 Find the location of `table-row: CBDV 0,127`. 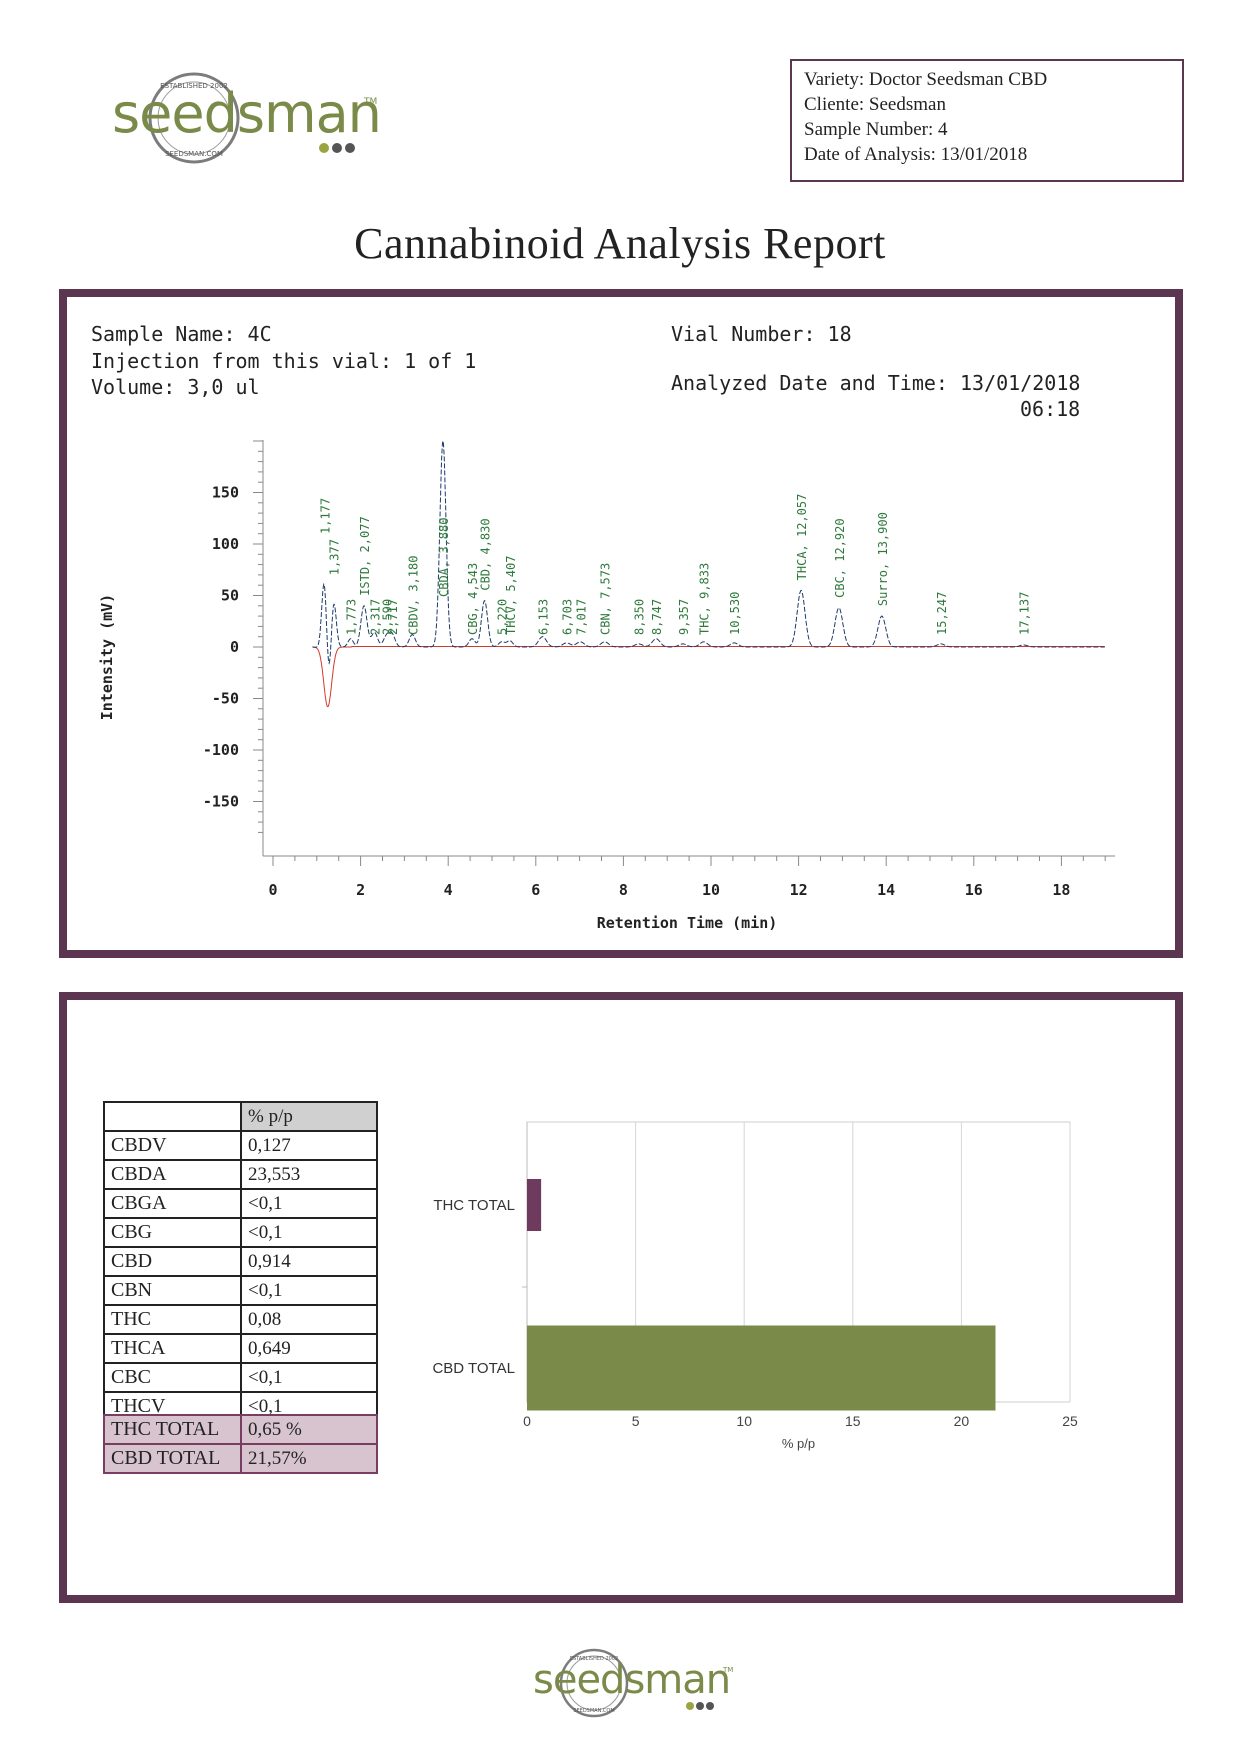

table-row: CBDV 0,127 is located at coordinates (240, 1145).